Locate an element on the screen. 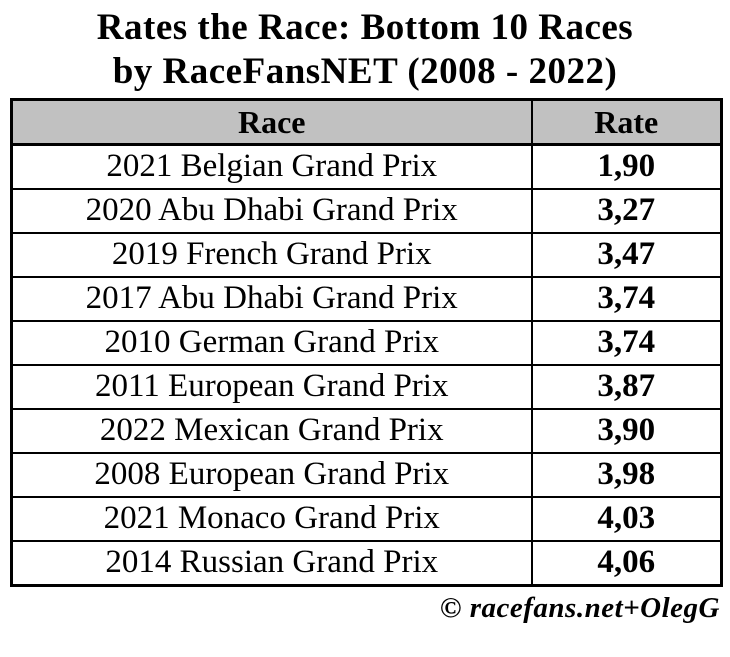 The height and width of the screenshot is (657, 730). table-row: 2021 Belgian Grand Prix 1,90 is located at coordinates (366, 166).